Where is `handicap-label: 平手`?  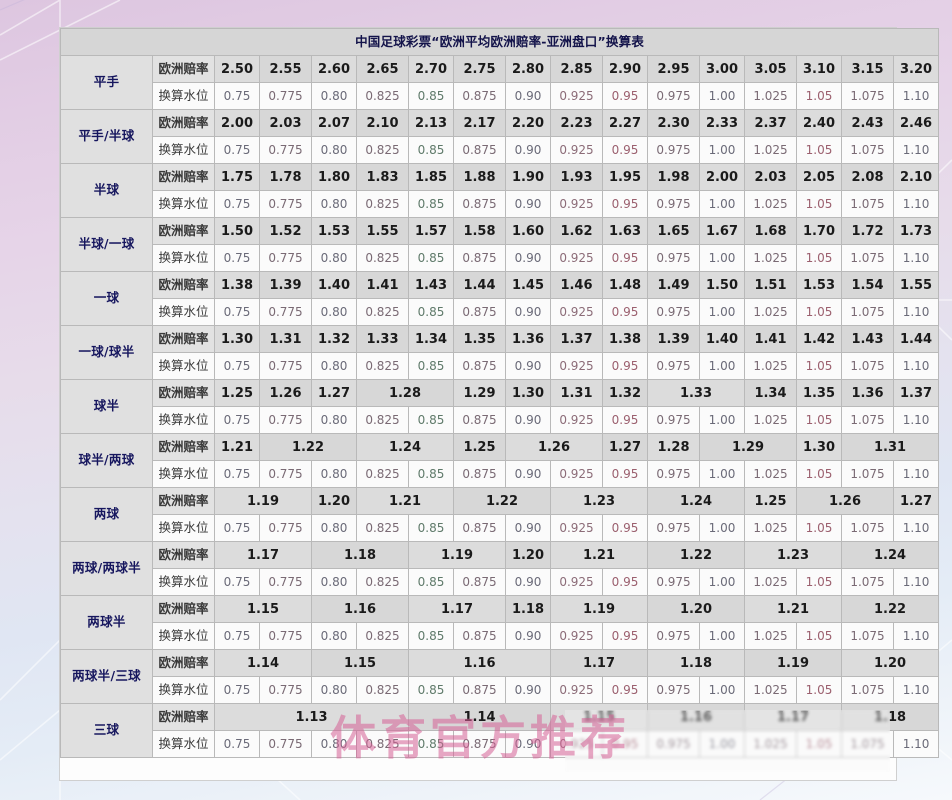 handicap-label: 平手 is located at coordinates (106, 82).